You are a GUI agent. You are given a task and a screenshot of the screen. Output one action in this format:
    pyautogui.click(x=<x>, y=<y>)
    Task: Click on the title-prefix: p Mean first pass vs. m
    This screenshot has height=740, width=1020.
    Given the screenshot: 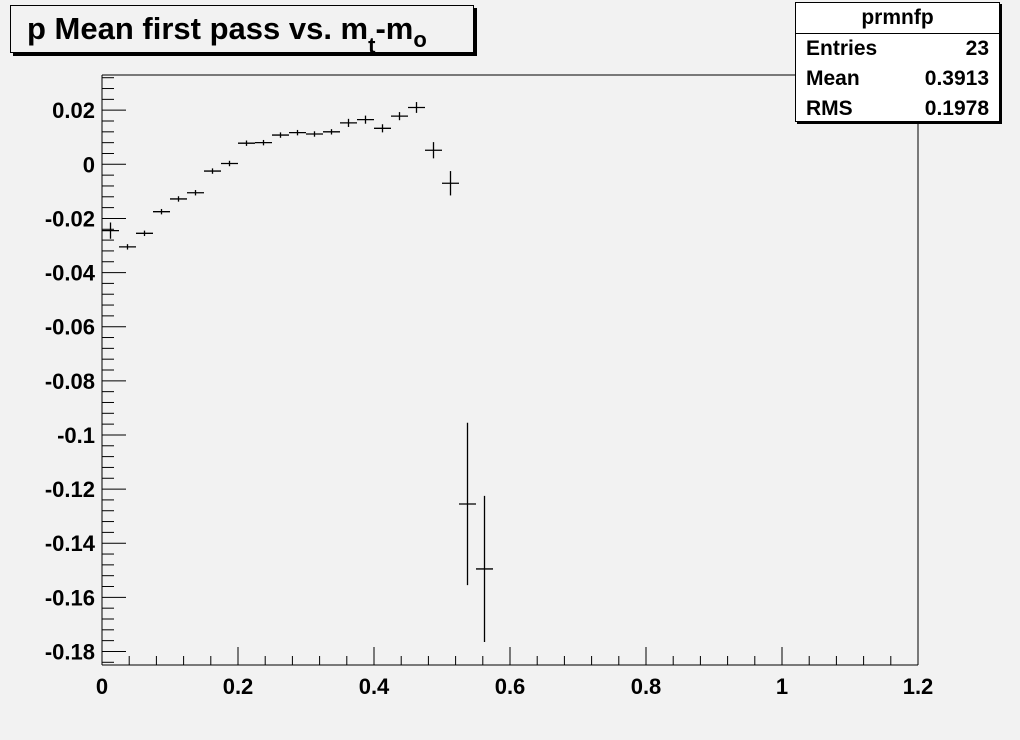 What is the action you would take?
    pyautogui.click(x=198, y=28)
    